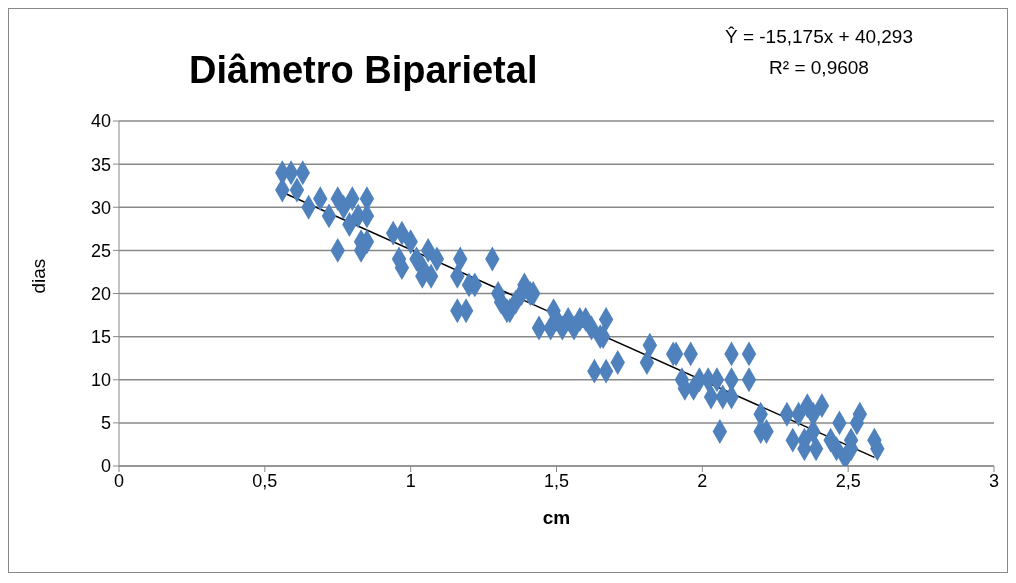  I want to click on y-tick-label: 5, so click(105, 423).